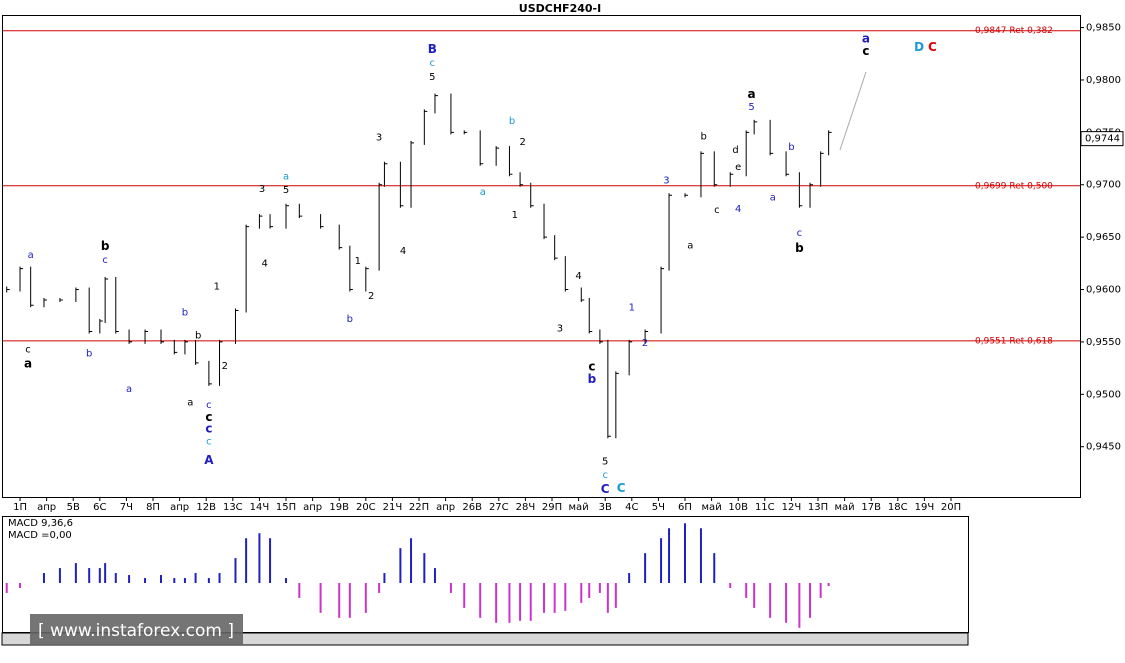 Image resolution: width=1125 pixels, height=663 pixels. What do you see at coordinates (871, 507) in the screenshot?
I see `x-tick-label: 17В` at bounding box center [871, 507].